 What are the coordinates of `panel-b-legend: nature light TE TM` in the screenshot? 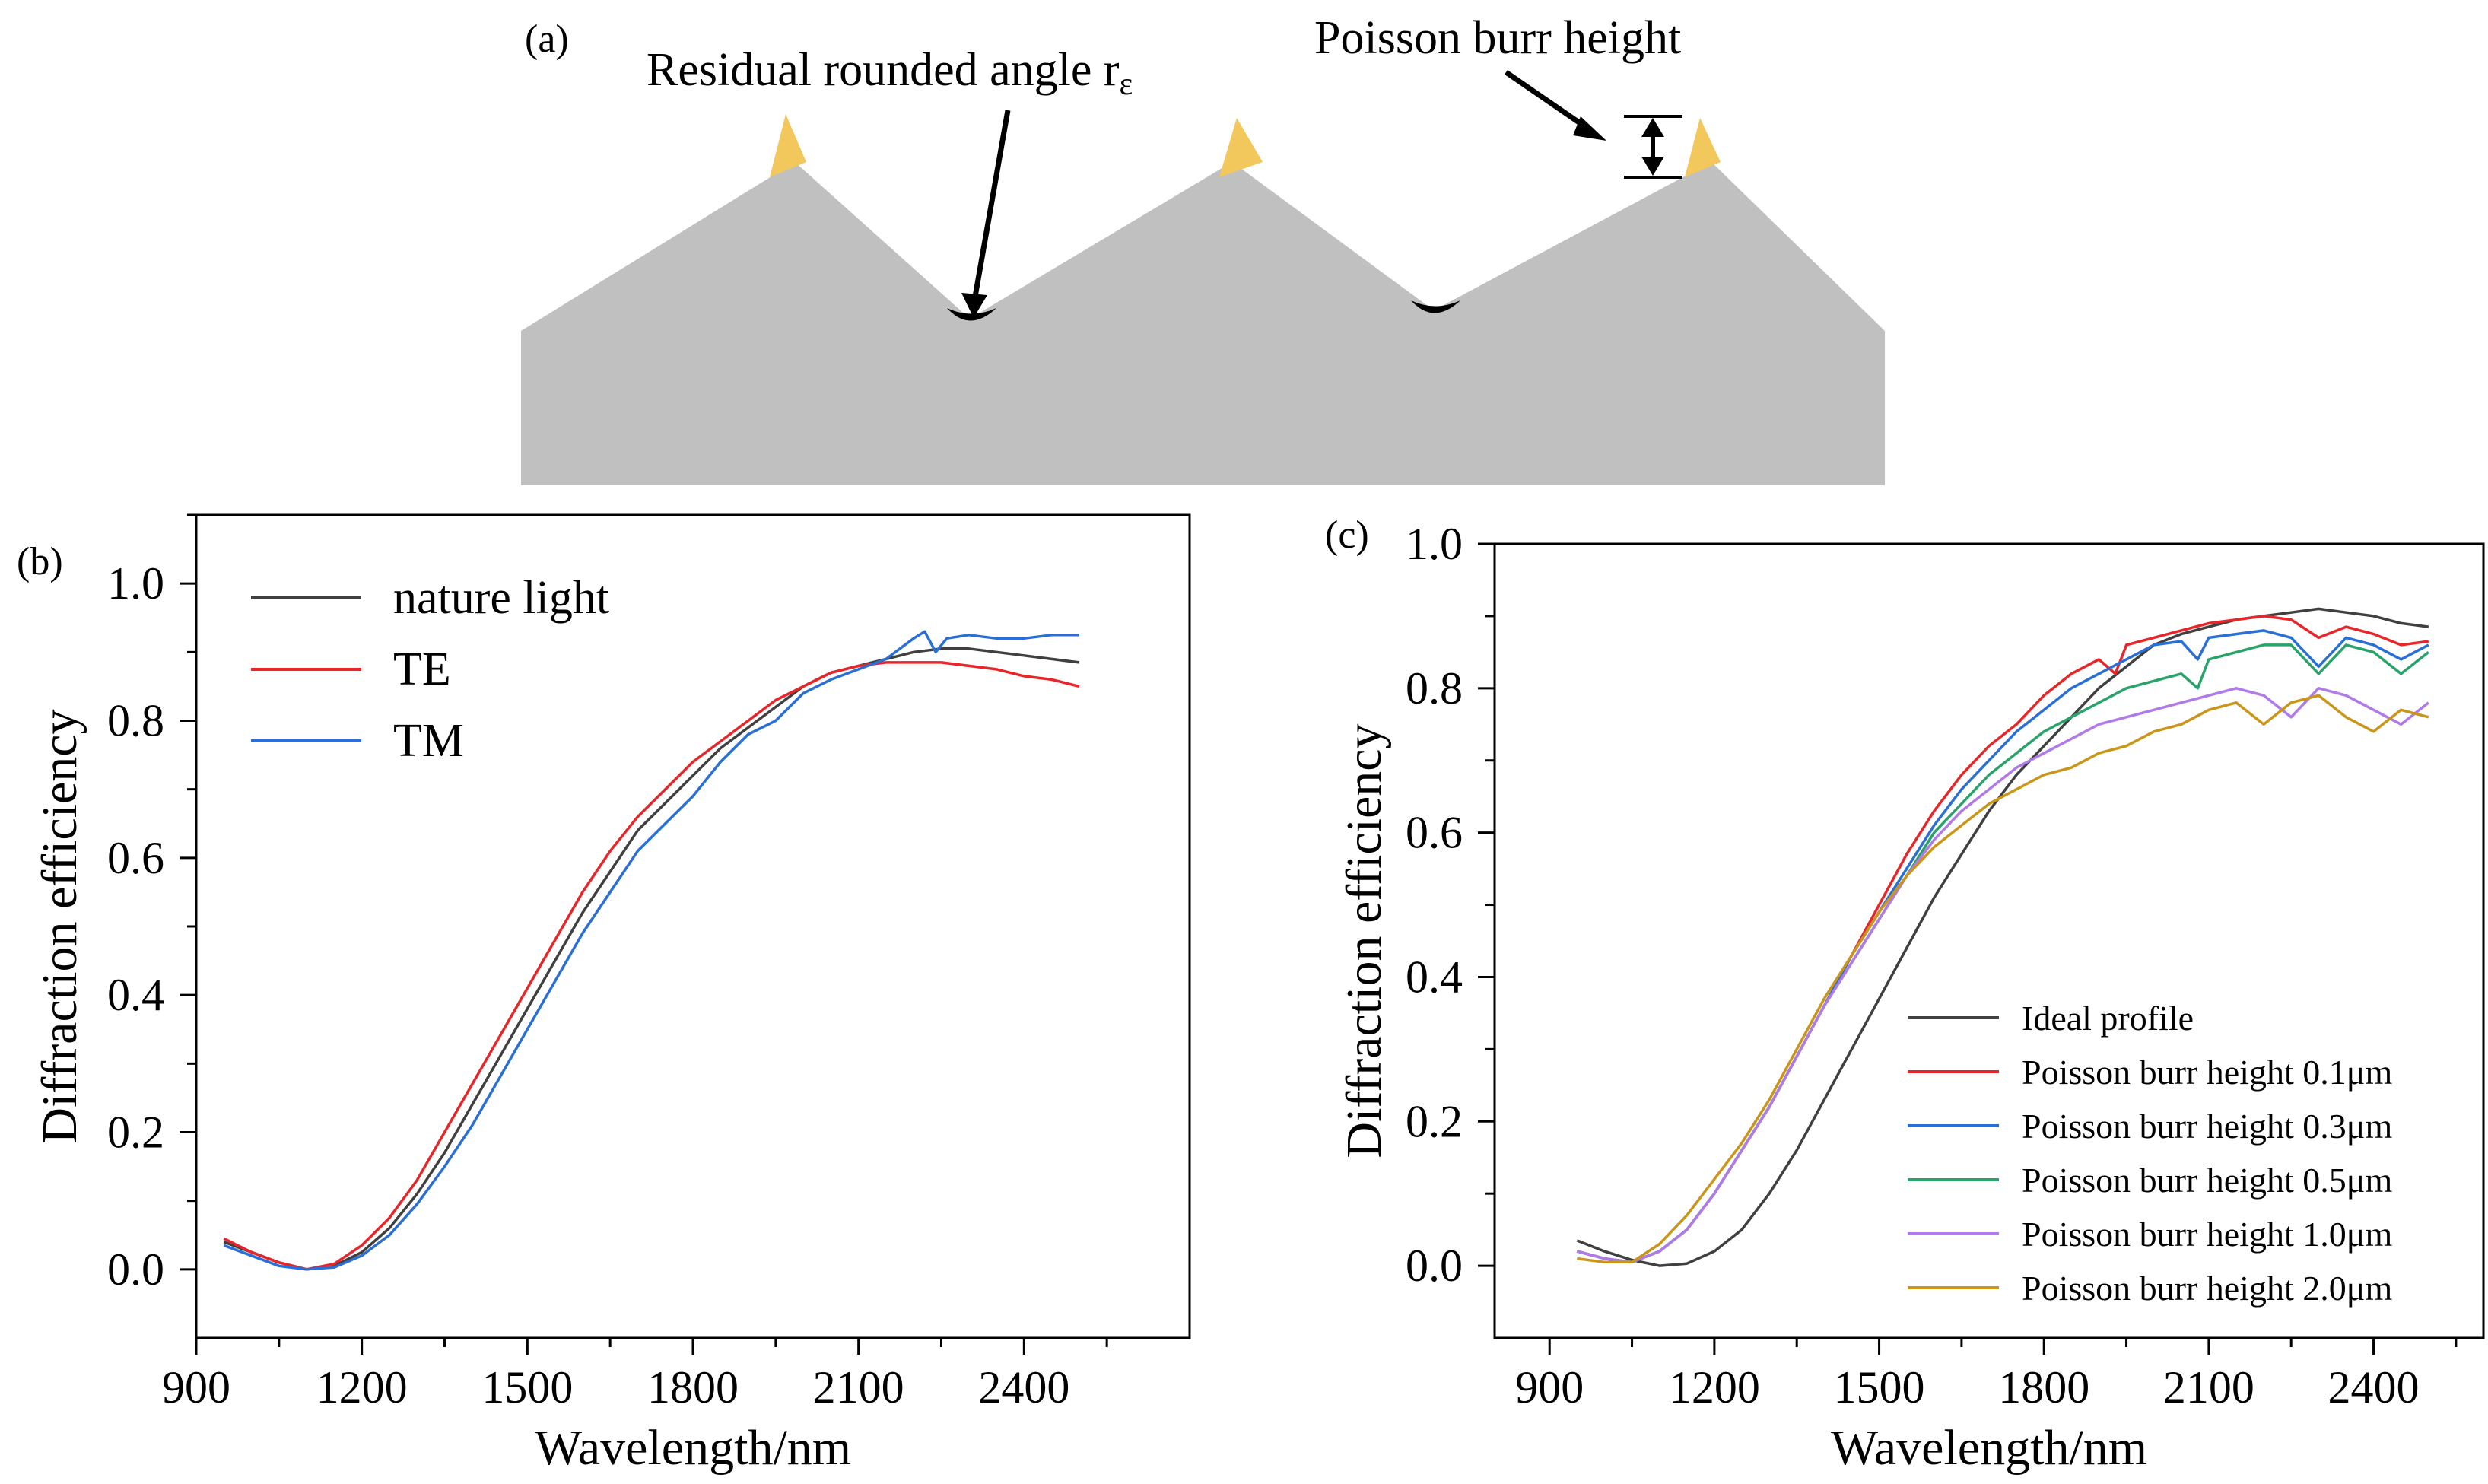 It's located at (430, 669).